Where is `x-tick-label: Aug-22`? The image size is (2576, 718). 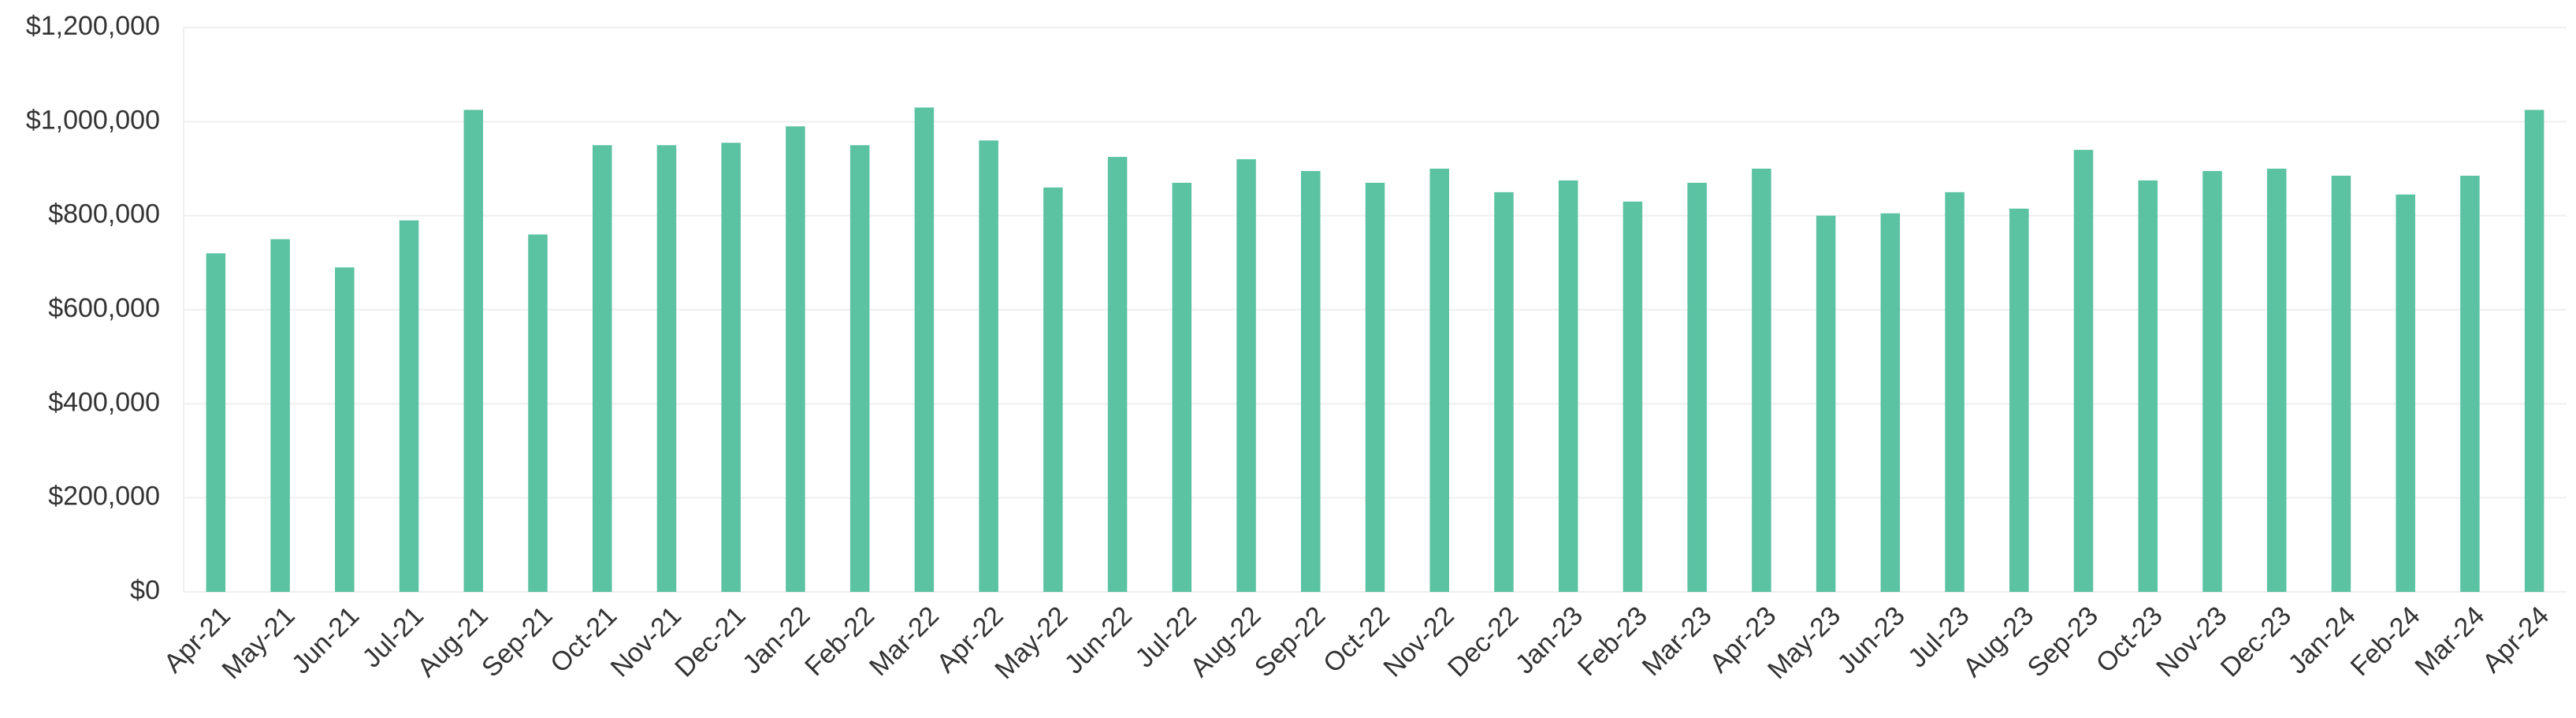 x-tick-label: Aug-22 is located at coordinates (1225, 642).